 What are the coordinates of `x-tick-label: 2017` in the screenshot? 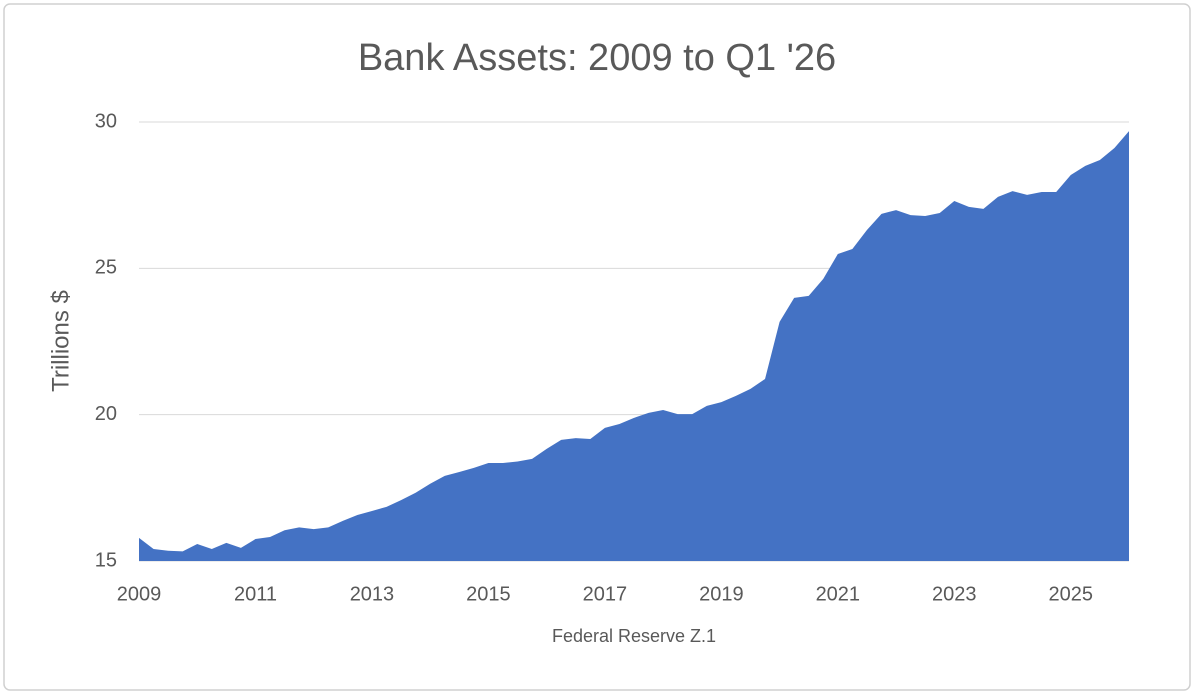 It's located at (605, 594).